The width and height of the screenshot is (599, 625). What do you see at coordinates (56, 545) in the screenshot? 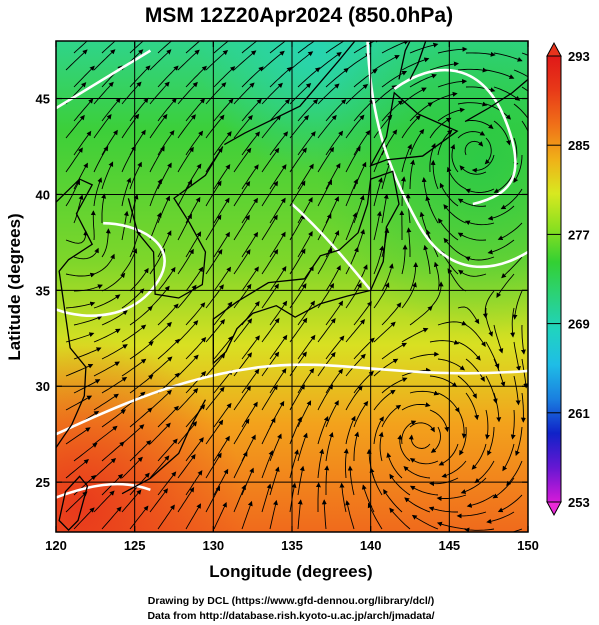
I see `x-tick-label: 120` at bounding box center [56, 545].